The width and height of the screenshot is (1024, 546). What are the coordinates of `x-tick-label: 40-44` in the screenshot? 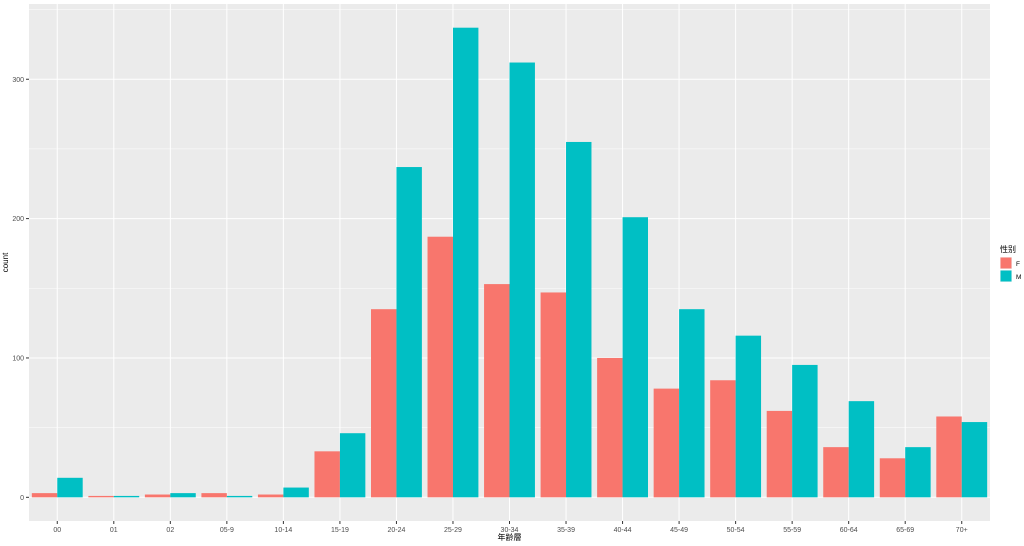 It's located at (623, 530).